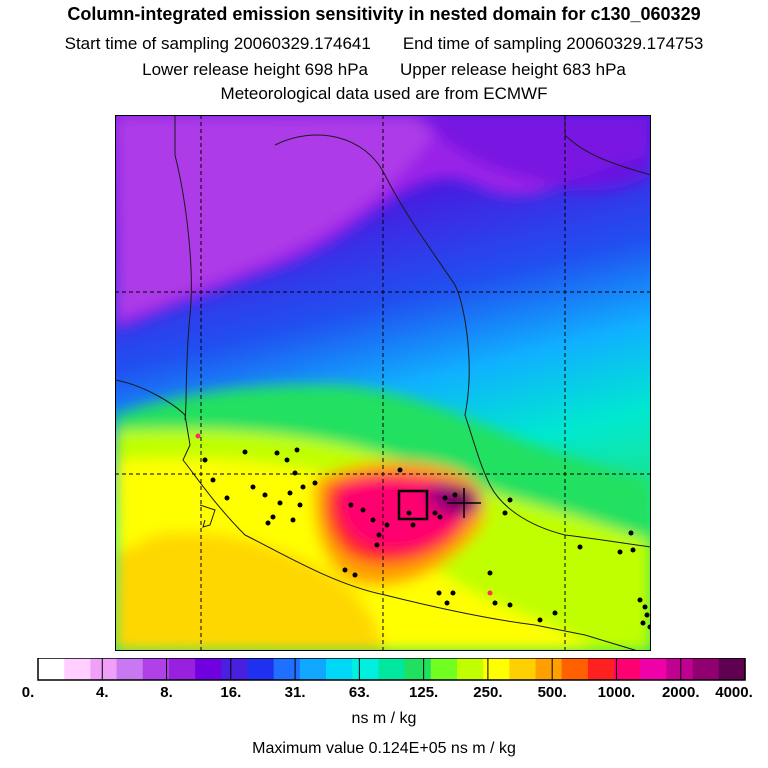  What do you see at coordinates (217, 43) in the screenshot?
I see `start-time-label: Start time of sampling 20060329.174641` at bounding box center [217, 43].